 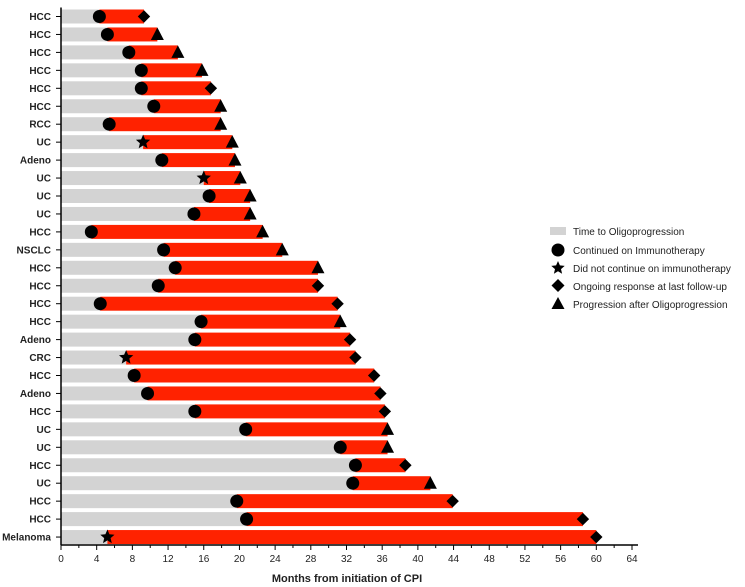 I want to click on patient-22-end-diamond-marker, so click(x=380, y=393).